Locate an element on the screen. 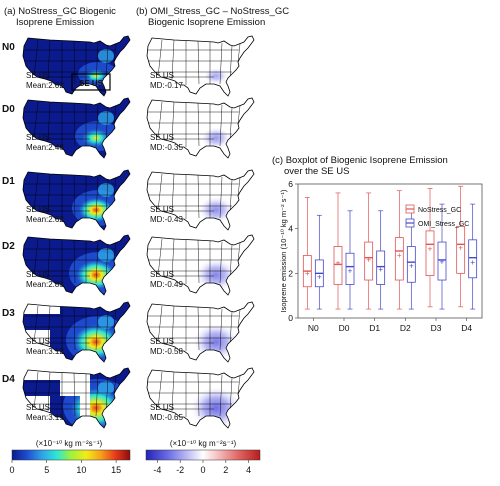 The height and width of the screenshot is (486, 500). map-a-N0: SE US is located at coordinates (76, 66).